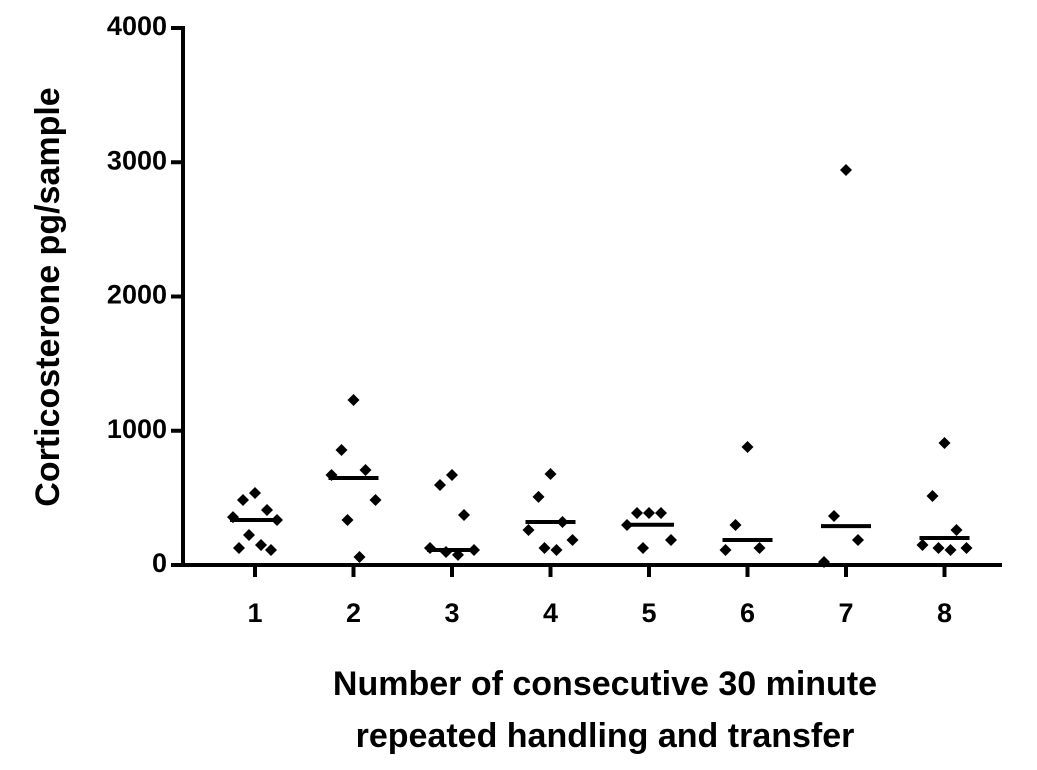  Describe the element at coordinates (451, 613) in the screenshot. I see `x-tick-label: 3` at that location.